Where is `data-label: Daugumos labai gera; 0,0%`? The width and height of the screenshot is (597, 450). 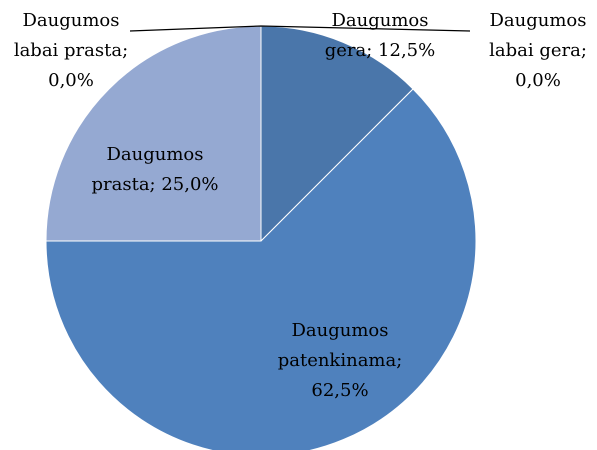 data-label: Daugumos labai gera; 0,0% is located at coordinates (538, 50).